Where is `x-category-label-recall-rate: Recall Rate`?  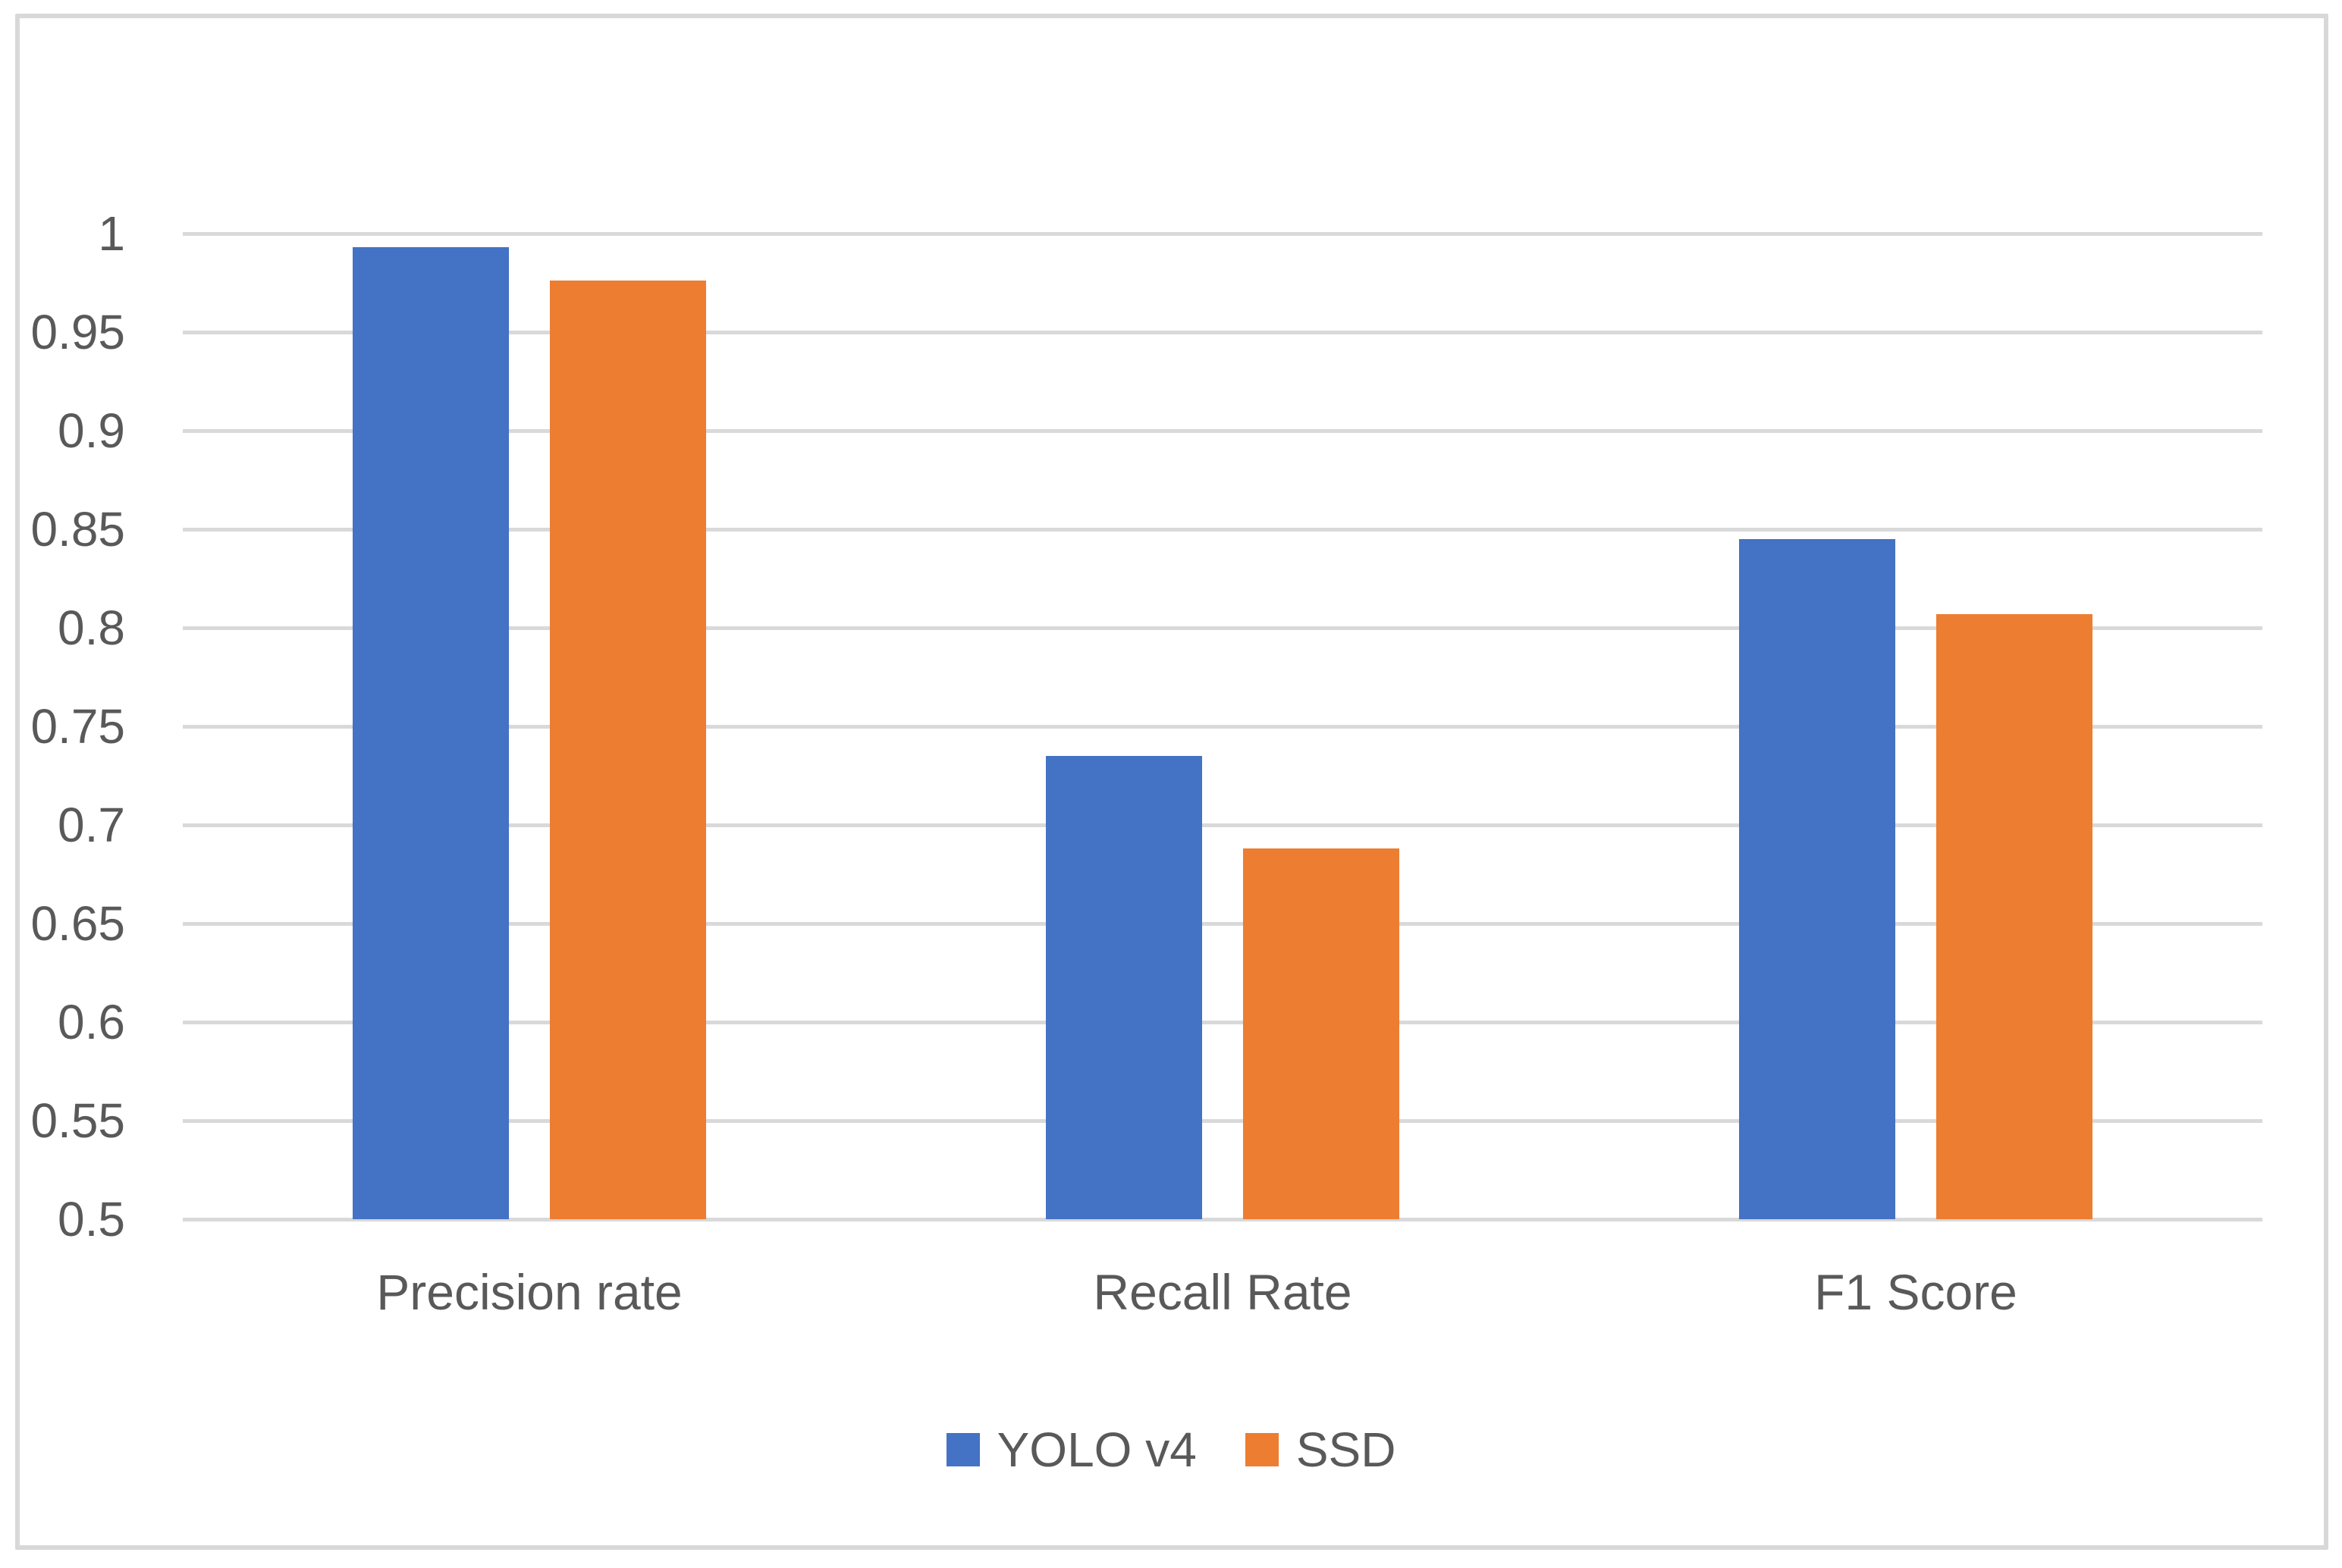
x-category-label-recall-rate: Recall Rate is located at coordinates (1222, 1292).